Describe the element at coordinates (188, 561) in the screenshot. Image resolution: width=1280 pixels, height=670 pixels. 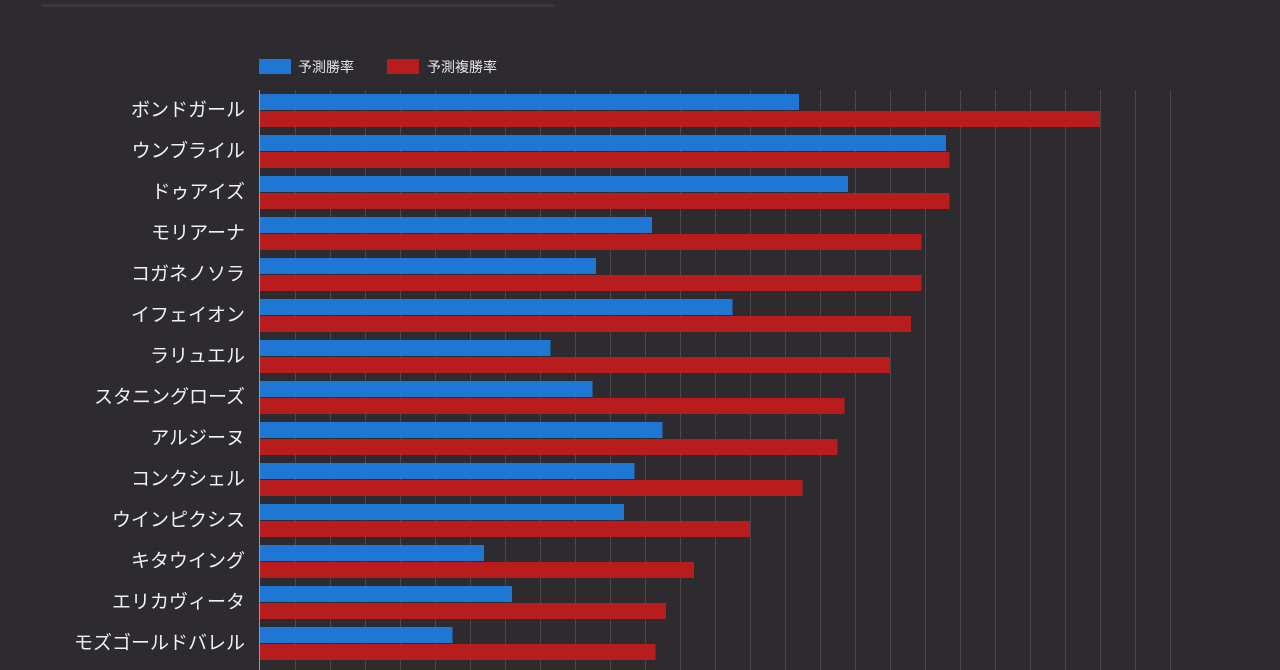
I see `category-label-11: キタウイング` at that location.